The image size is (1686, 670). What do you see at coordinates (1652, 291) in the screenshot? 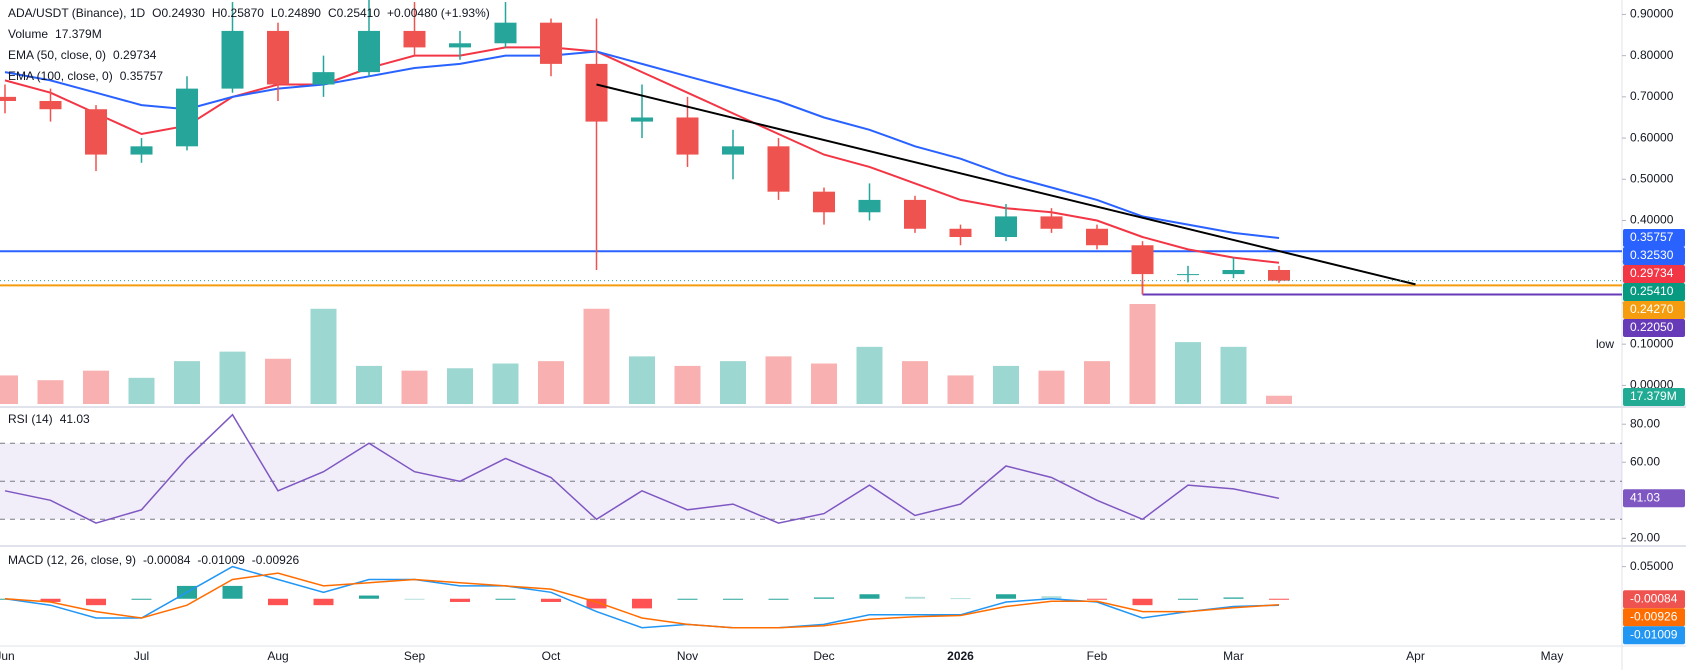
I see `price-label: 0.25410` at bounding box center [1652, 291].